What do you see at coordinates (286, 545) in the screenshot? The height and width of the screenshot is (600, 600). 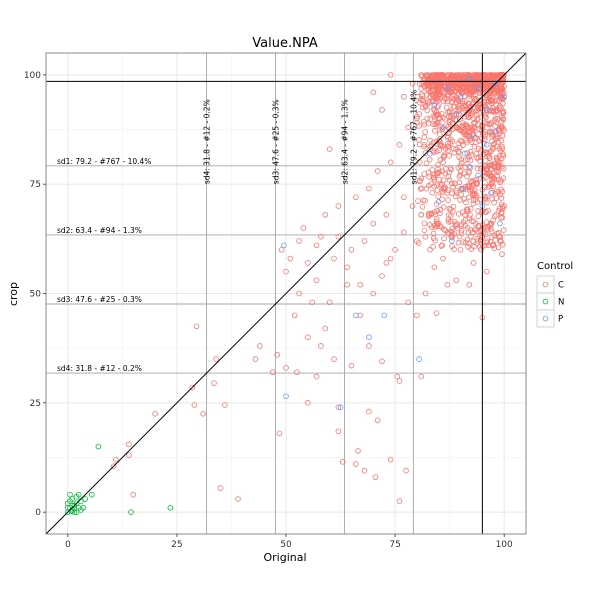 I see `x-tick-label: 50` at bounding box center [286, 545].